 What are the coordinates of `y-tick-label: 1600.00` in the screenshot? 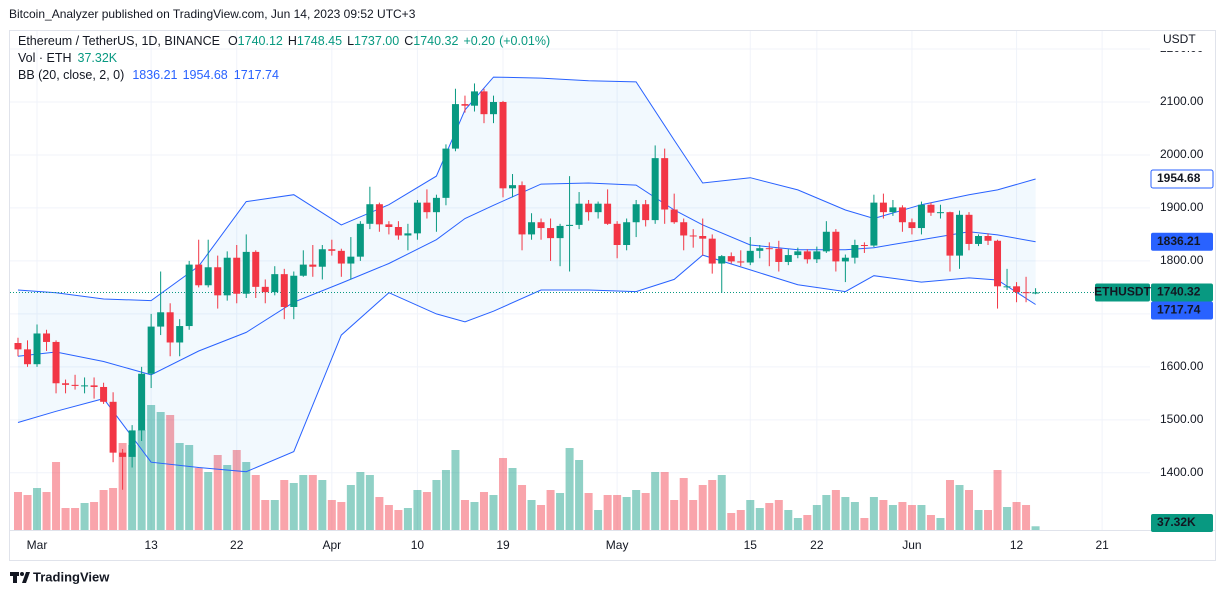 It's located at (1182, 366).